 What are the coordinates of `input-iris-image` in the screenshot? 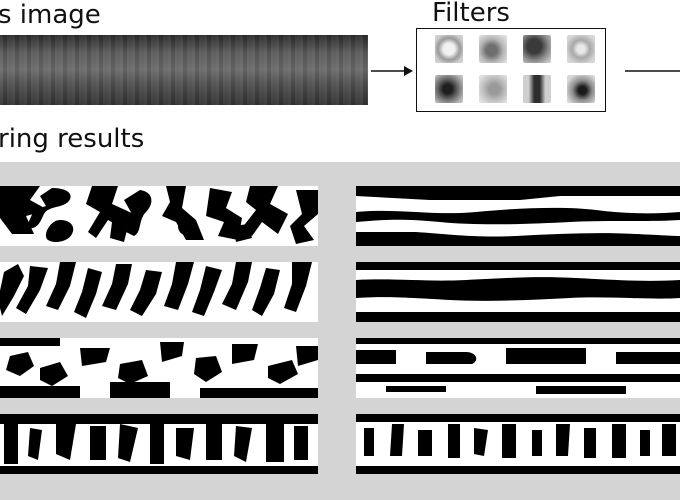 It's located at (184, 70).